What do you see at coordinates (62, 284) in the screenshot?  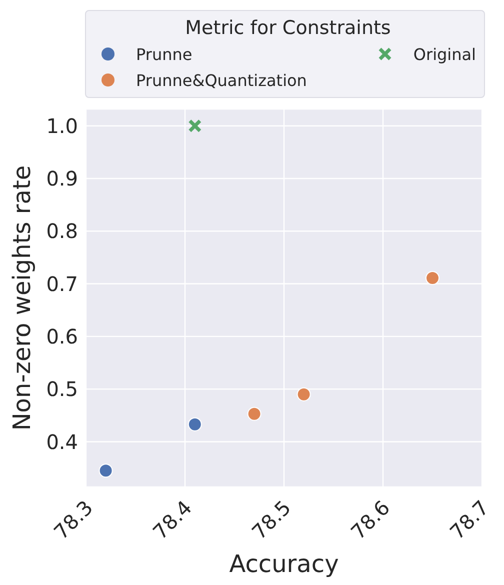 I see `y-tick-label: 0.7` at bounding box center [62, 284].